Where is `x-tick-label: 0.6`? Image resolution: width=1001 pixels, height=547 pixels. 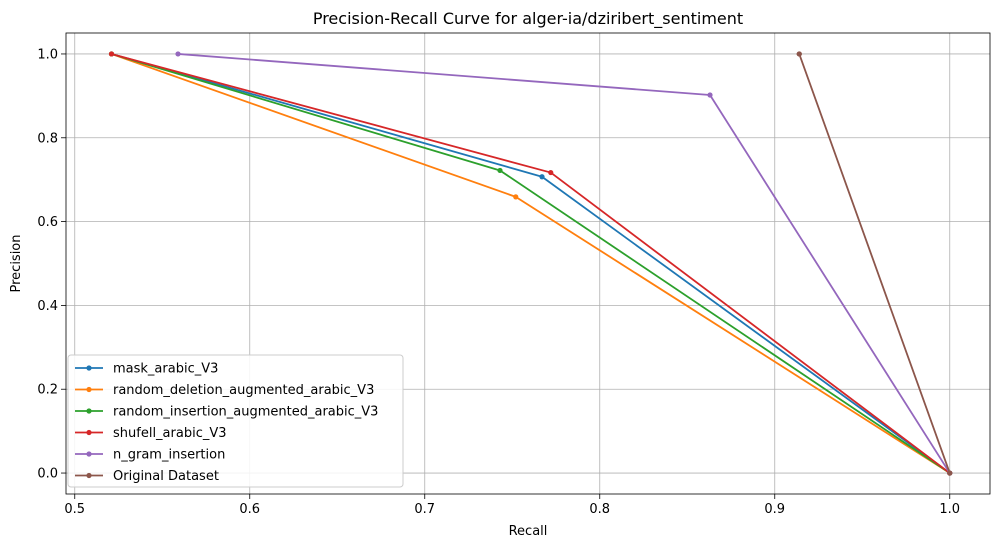
x-tick-label: 0.6 is located at coordinates (249, 509).